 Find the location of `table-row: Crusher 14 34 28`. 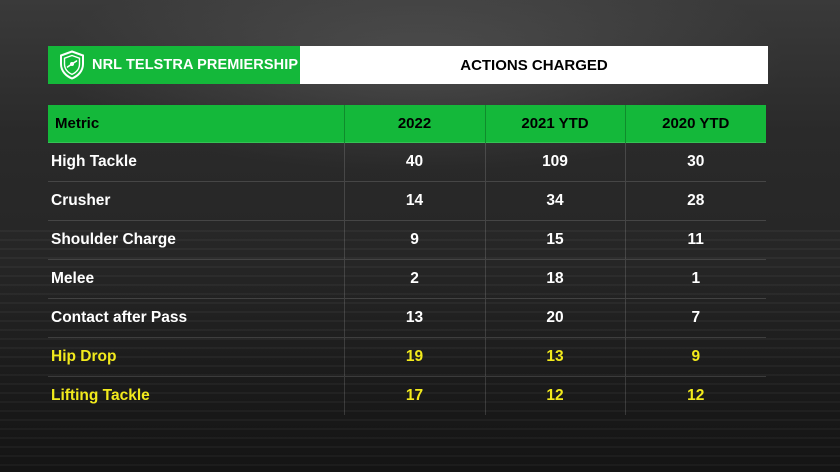

table-row: Crusher 14 34 28 is located at coordinates (407, 201).